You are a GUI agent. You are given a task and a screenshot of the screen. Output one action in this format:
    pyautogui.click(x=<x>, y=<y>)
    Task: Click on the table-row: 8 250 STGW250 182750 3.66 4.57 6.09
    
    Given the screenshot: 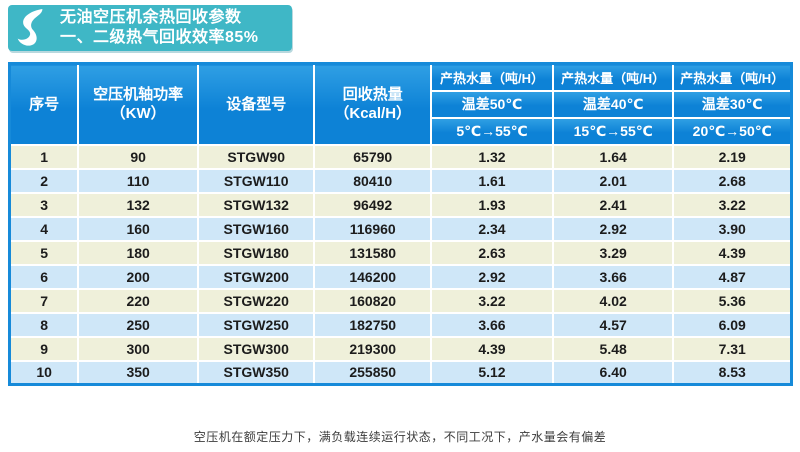 What is the action you would take?
    pyautogui.click(x=400, y=324)
    